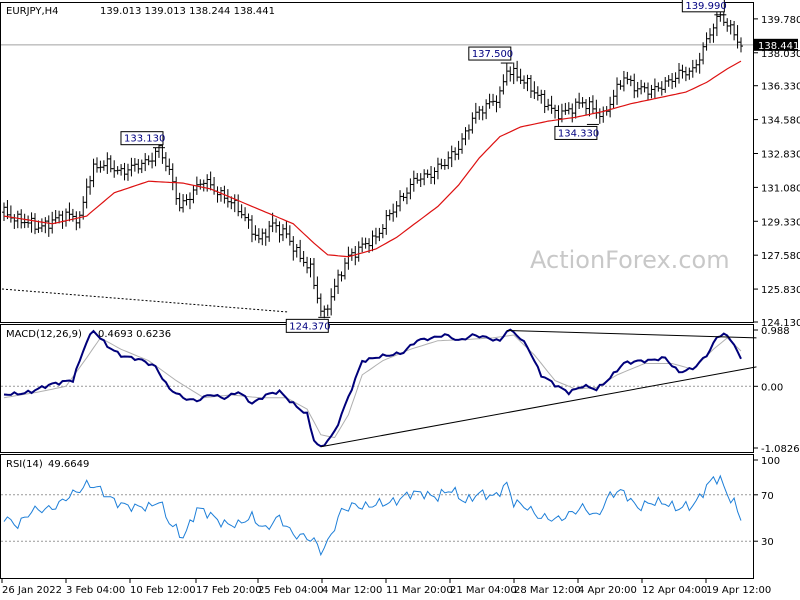  What do you see at coordinates (419, 590) in the screenshot?
I see `x-tick-label: 11 Mar 20:00` at bounding box center [419, 590].